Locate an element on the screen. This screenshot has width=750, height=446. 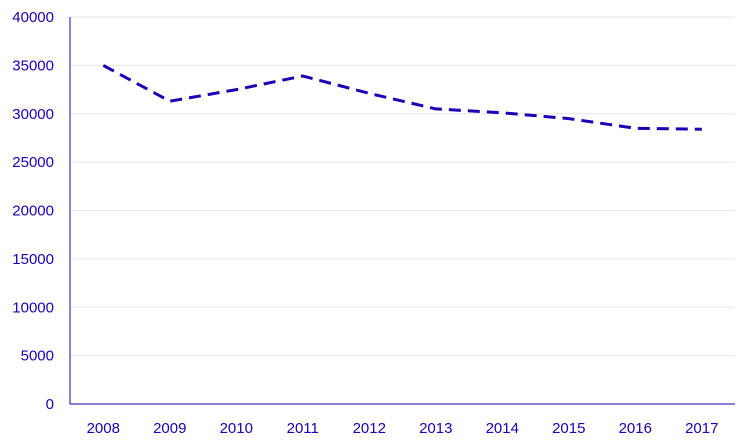
y-tick-labels: 0 5000 10000 15000 20000 25000 30000 35000 40000 is located at coordinates (33, 211).